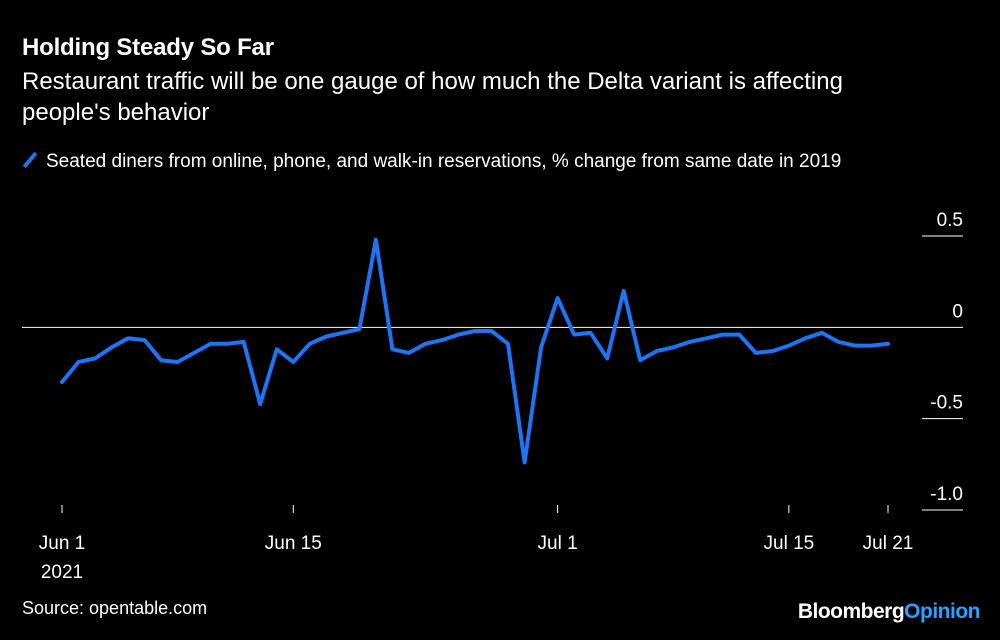 The image size is (1000, 640). I want to click on x-tick-label: Jun 15, so click(293, 543).